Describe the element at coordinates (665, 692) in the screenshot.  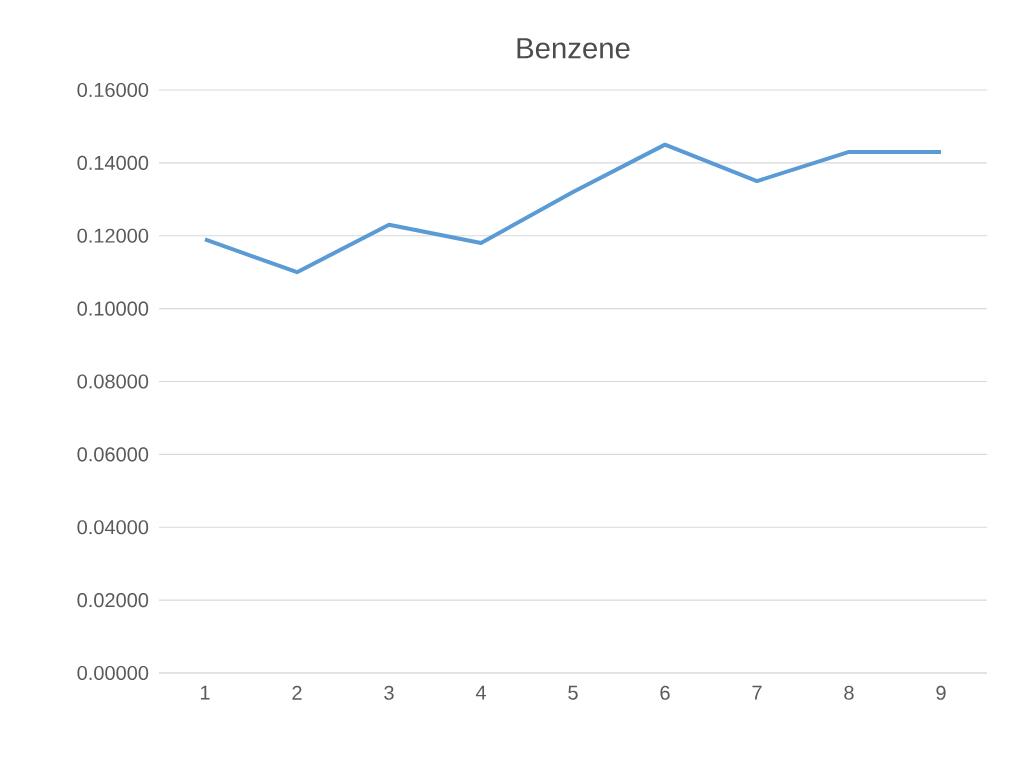
I see `x-tick-label: 6` at that location.